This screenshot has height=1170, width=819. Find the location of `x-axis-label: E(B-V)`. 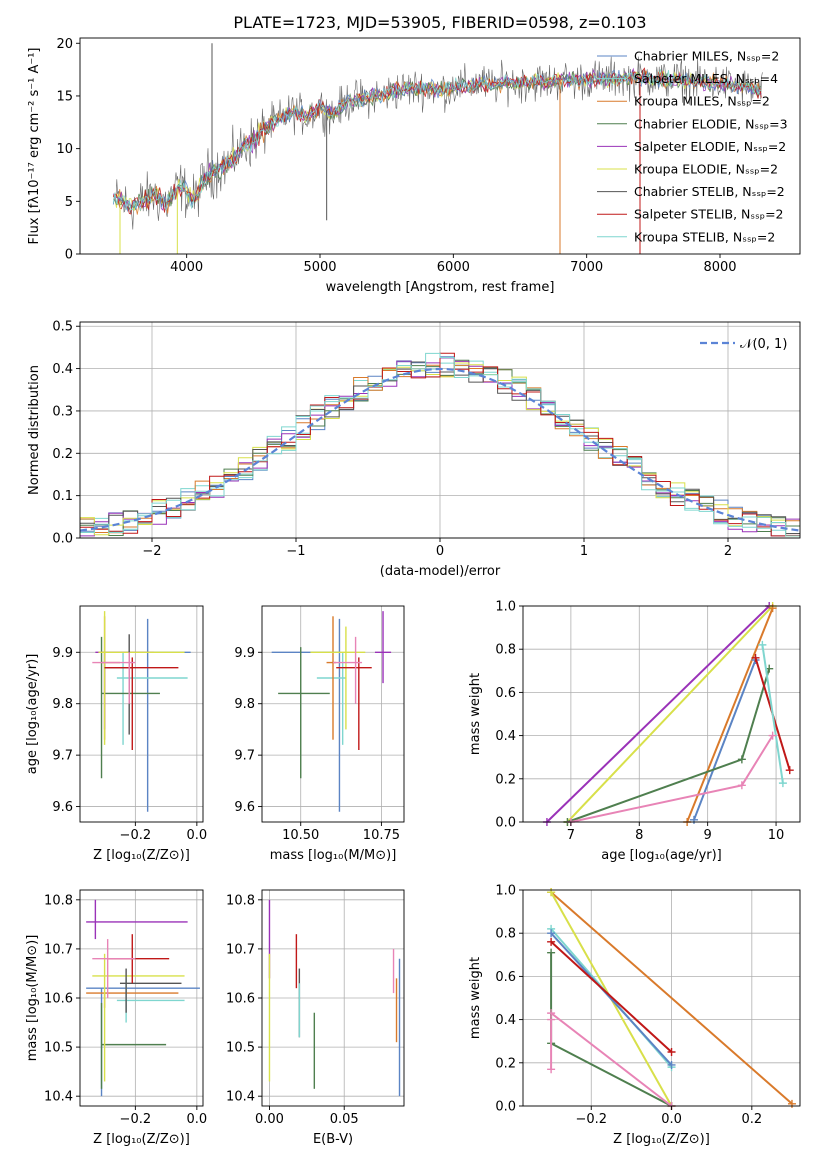

x-axis-label: E(B-V) is located at coordinates (333, 1139).